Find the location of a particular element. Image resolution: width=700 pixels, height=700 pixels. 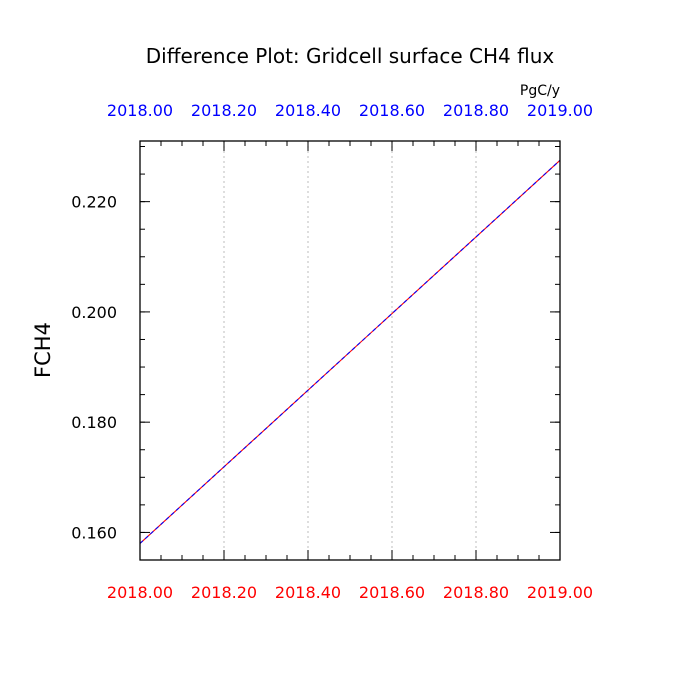

x-tick-label-bottom: 2018.40 is located at coordinates (308, 592).